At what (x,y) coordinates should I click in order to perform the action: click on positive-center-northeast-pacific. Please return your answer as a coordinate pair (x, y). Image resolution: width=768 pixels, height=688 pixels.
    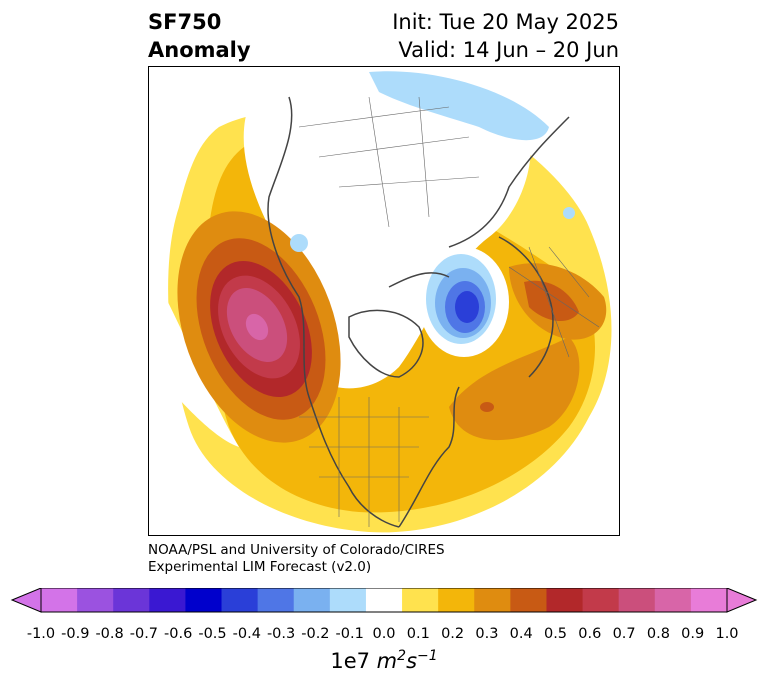
    Looking at the image, I should click on (259, 327).